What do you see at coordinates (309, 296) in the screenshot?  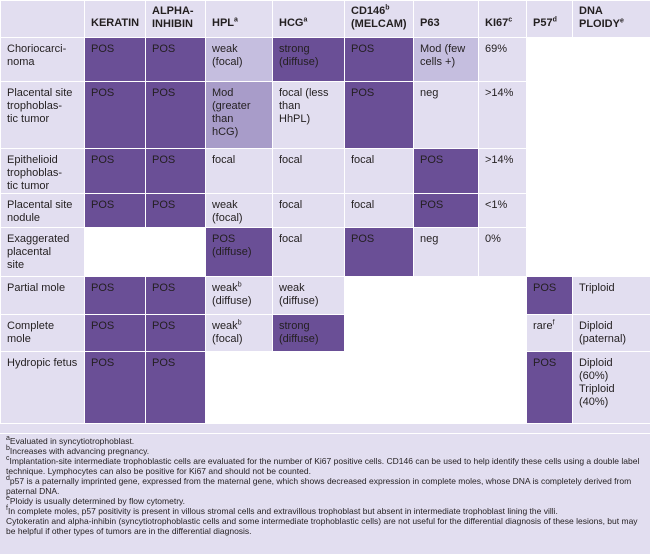 I see `cell-hcg: weak (diffuse)` at bounding box center [309, 296].